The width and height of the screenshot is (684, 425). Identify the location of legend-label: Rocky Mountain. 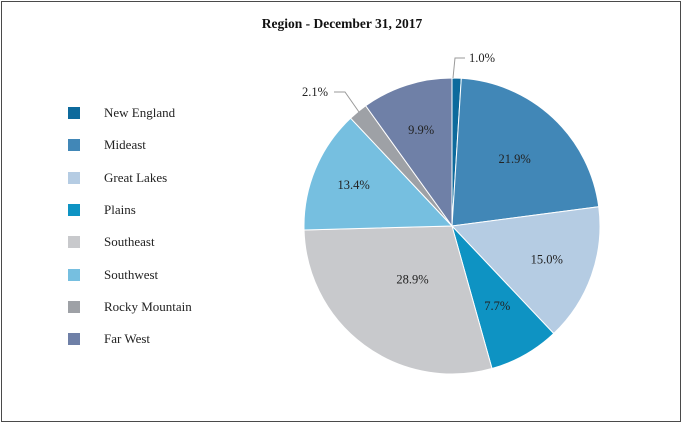
(148, 306).